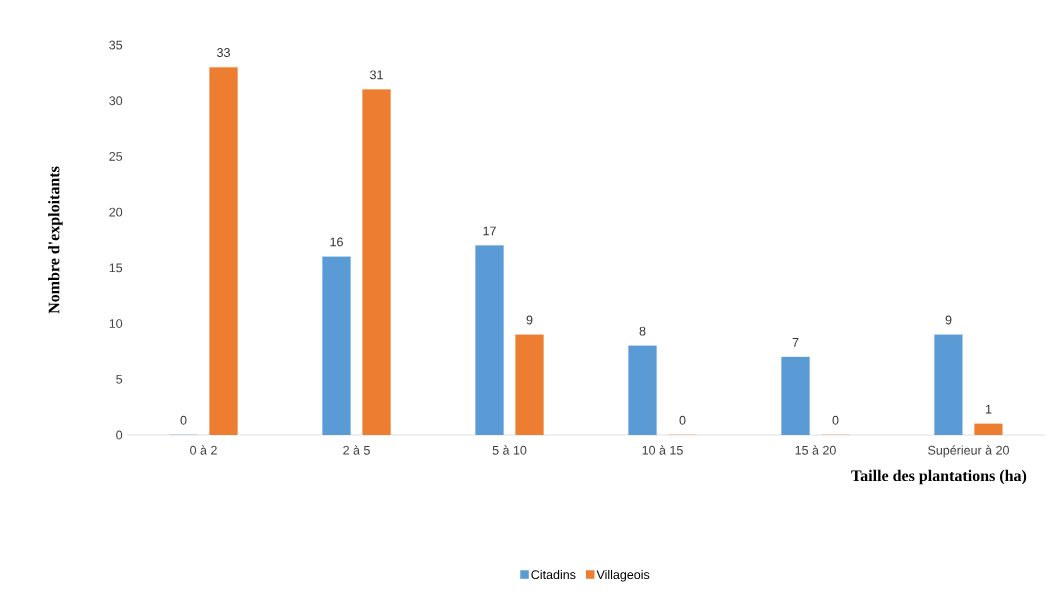  What do you see at coordinates (223, 52) in the screenshot?
I see `data-label: 33` at bounding box center [223, 52].